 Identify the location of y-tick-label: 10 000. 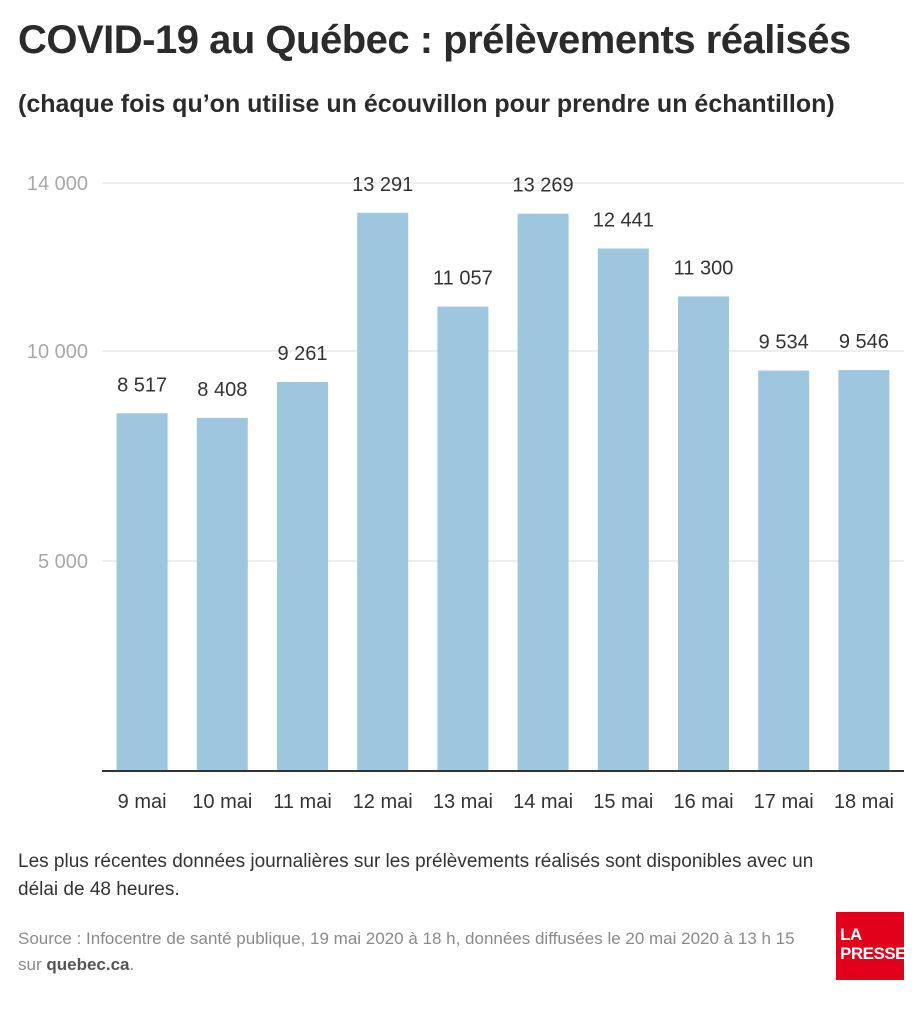
(57, 352).